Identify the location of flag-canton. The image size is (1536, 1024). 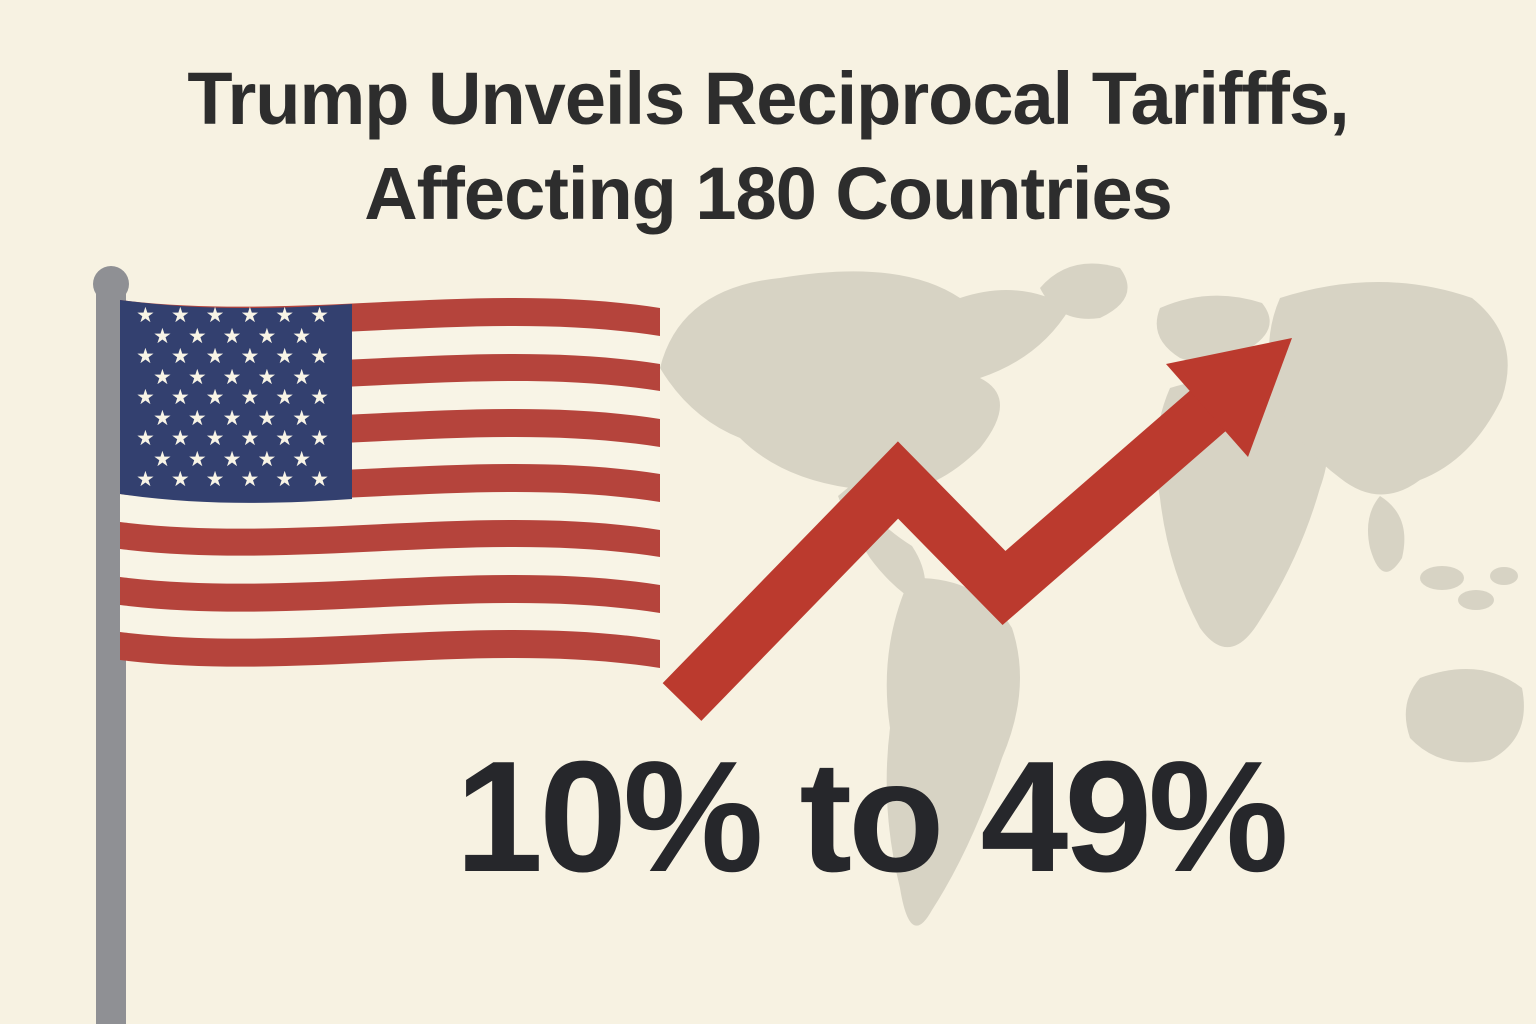
(236, 401).